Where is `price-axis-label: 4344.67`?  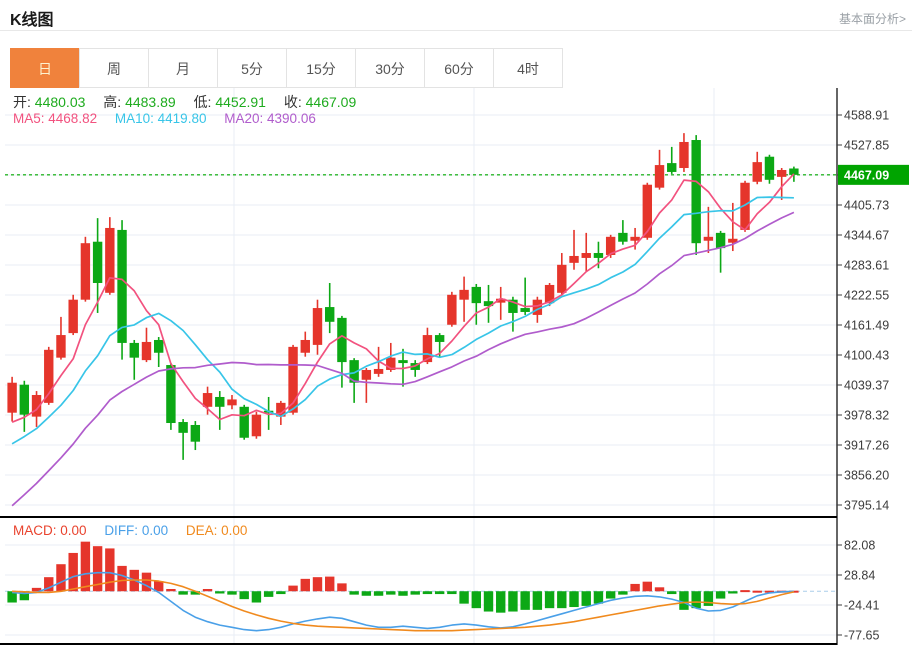
price-axis-label: 4344.67 is located at coordinates (866, 236).